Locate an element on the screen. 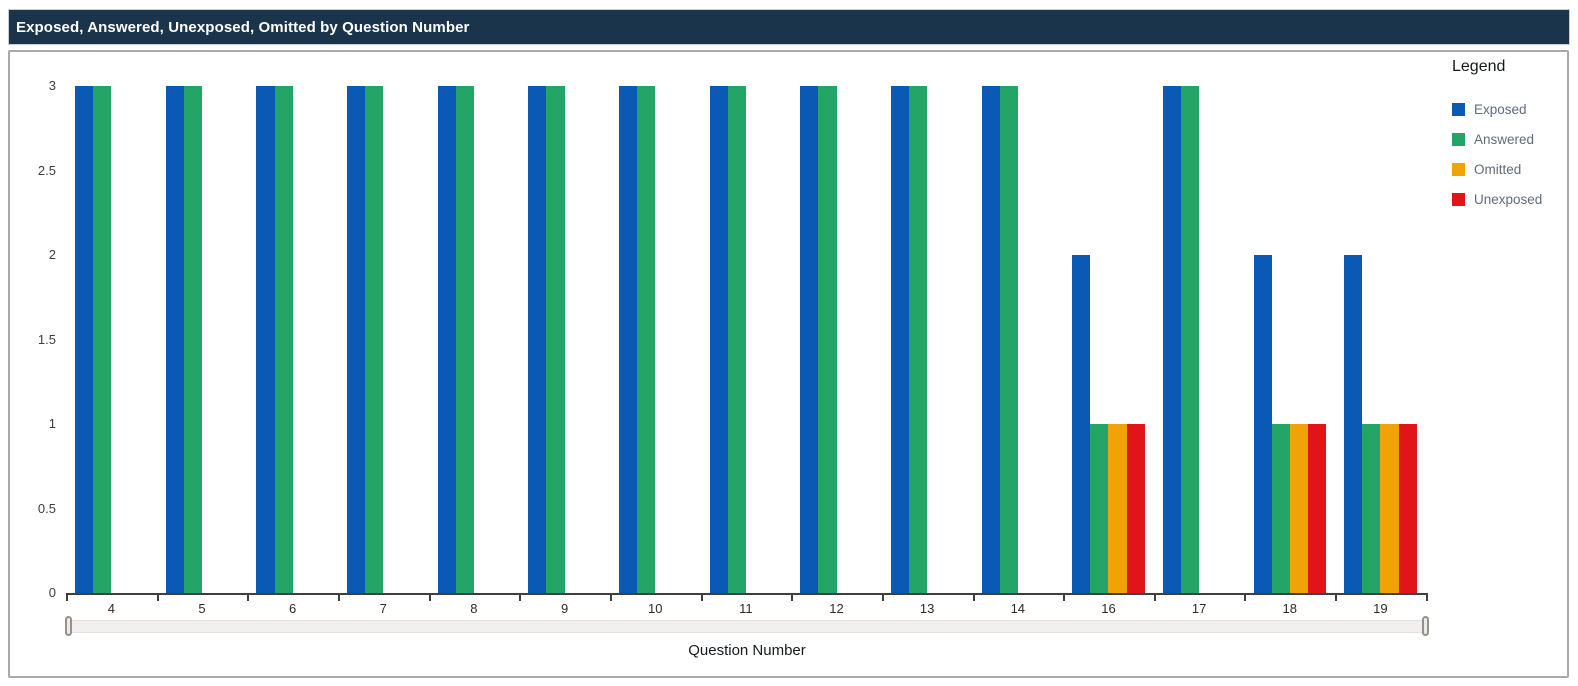 This screenshot has height=686, width=1578. x-axis-title: Question Number is located at coordinates (747, 650).